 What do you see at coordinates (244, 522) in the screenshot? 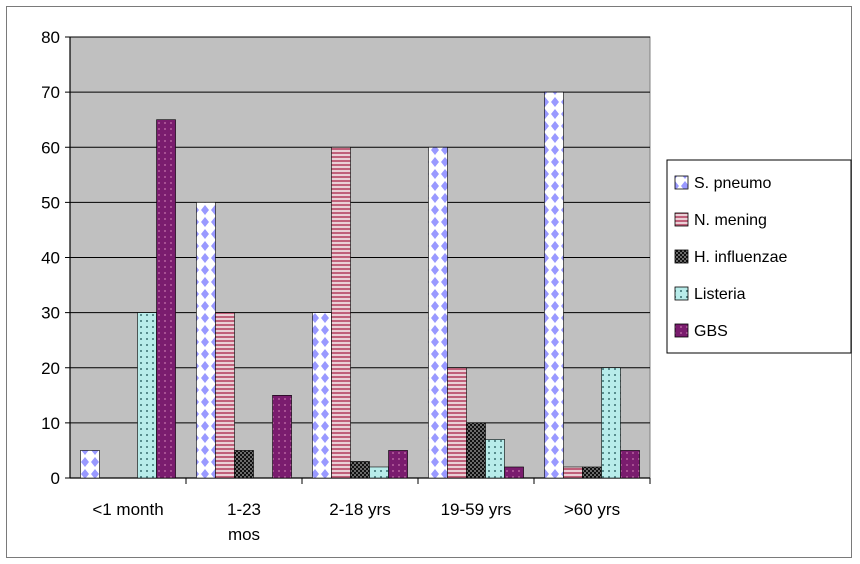
I see `x-tick-label: 1-23 mos` at bounding box center [244, 522].